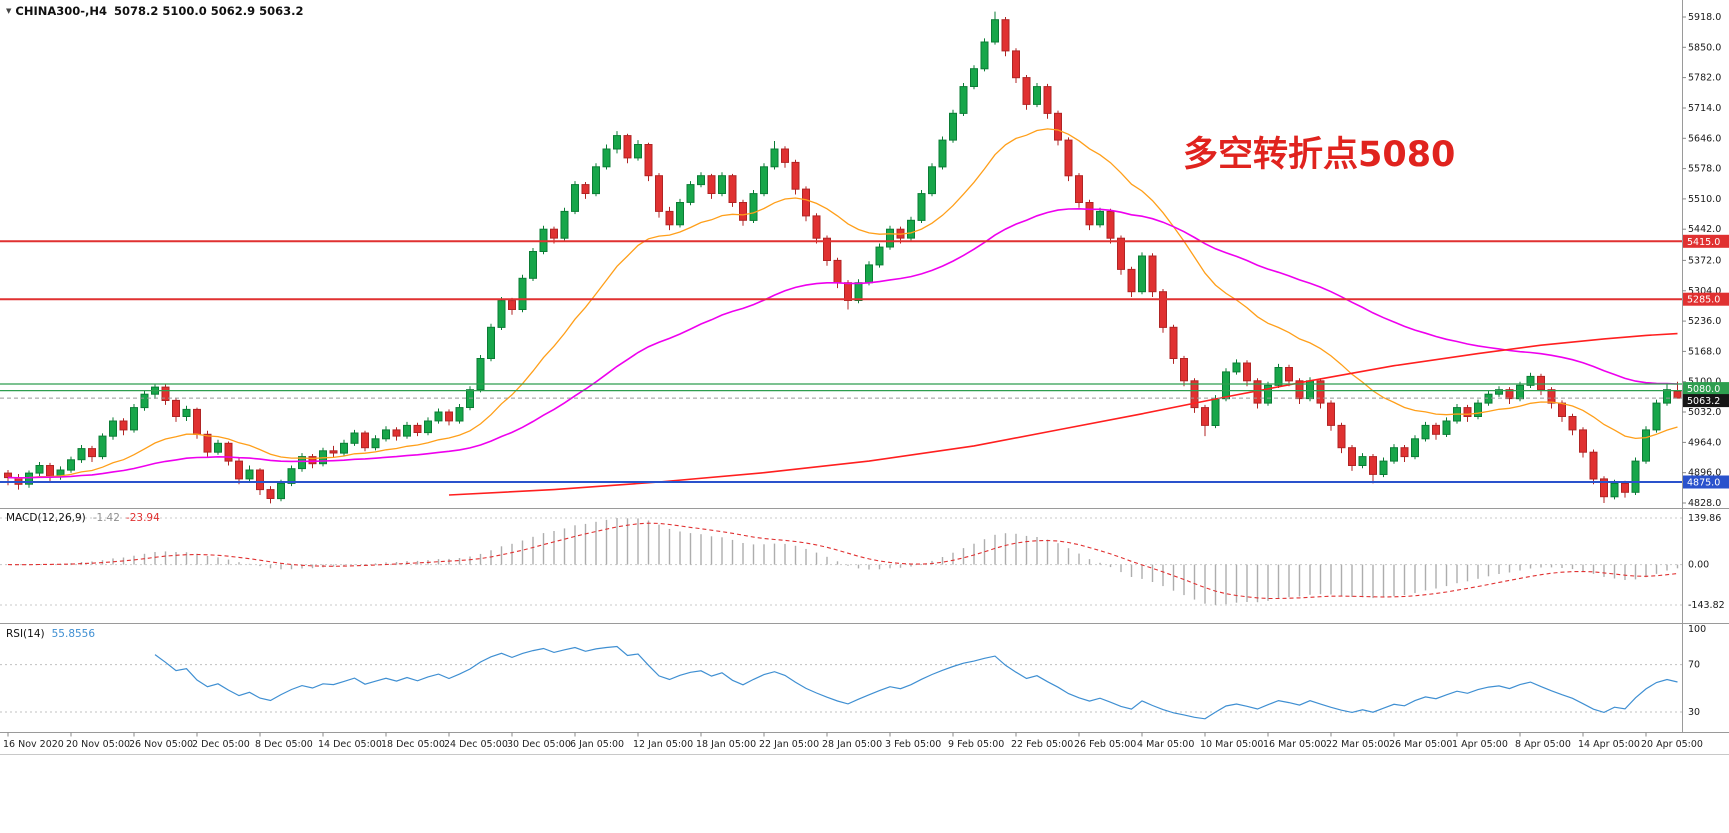  Describe the element at coordinates (1704, 47) in the screenshot. I see `svg-text: 5850.0` at that location.